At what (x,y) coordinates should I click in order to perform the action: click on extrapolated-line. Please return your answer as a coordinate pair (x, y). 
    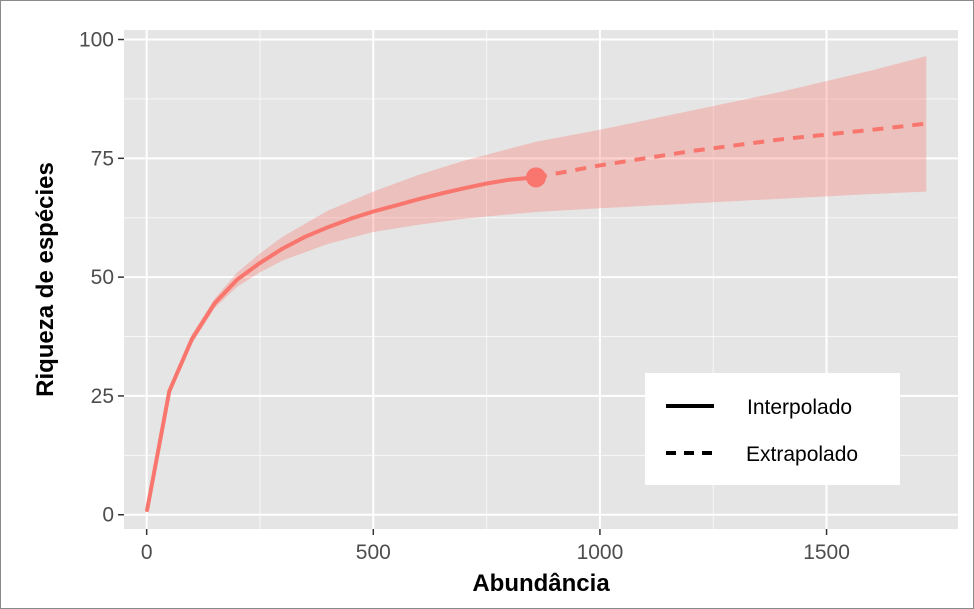
    Looking at the image, I should click on (731, 150).